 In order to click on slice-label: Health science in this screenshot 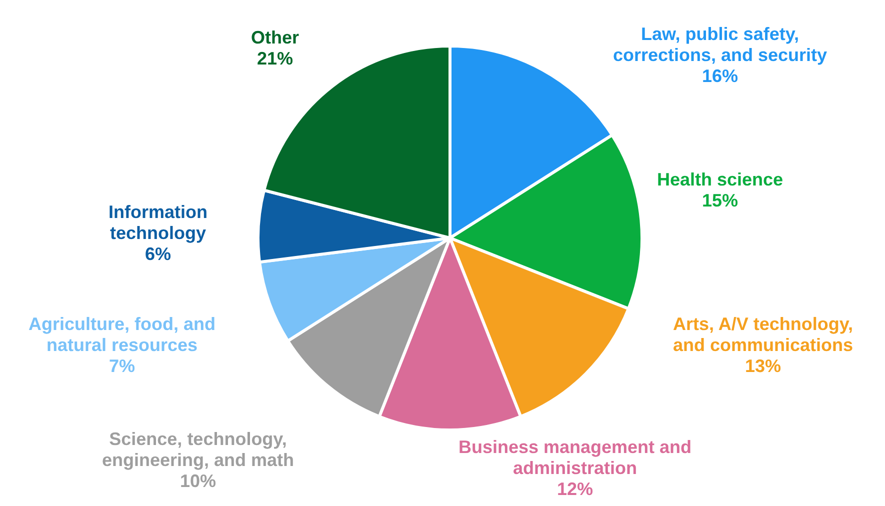, I will do `click(720, 180)`.